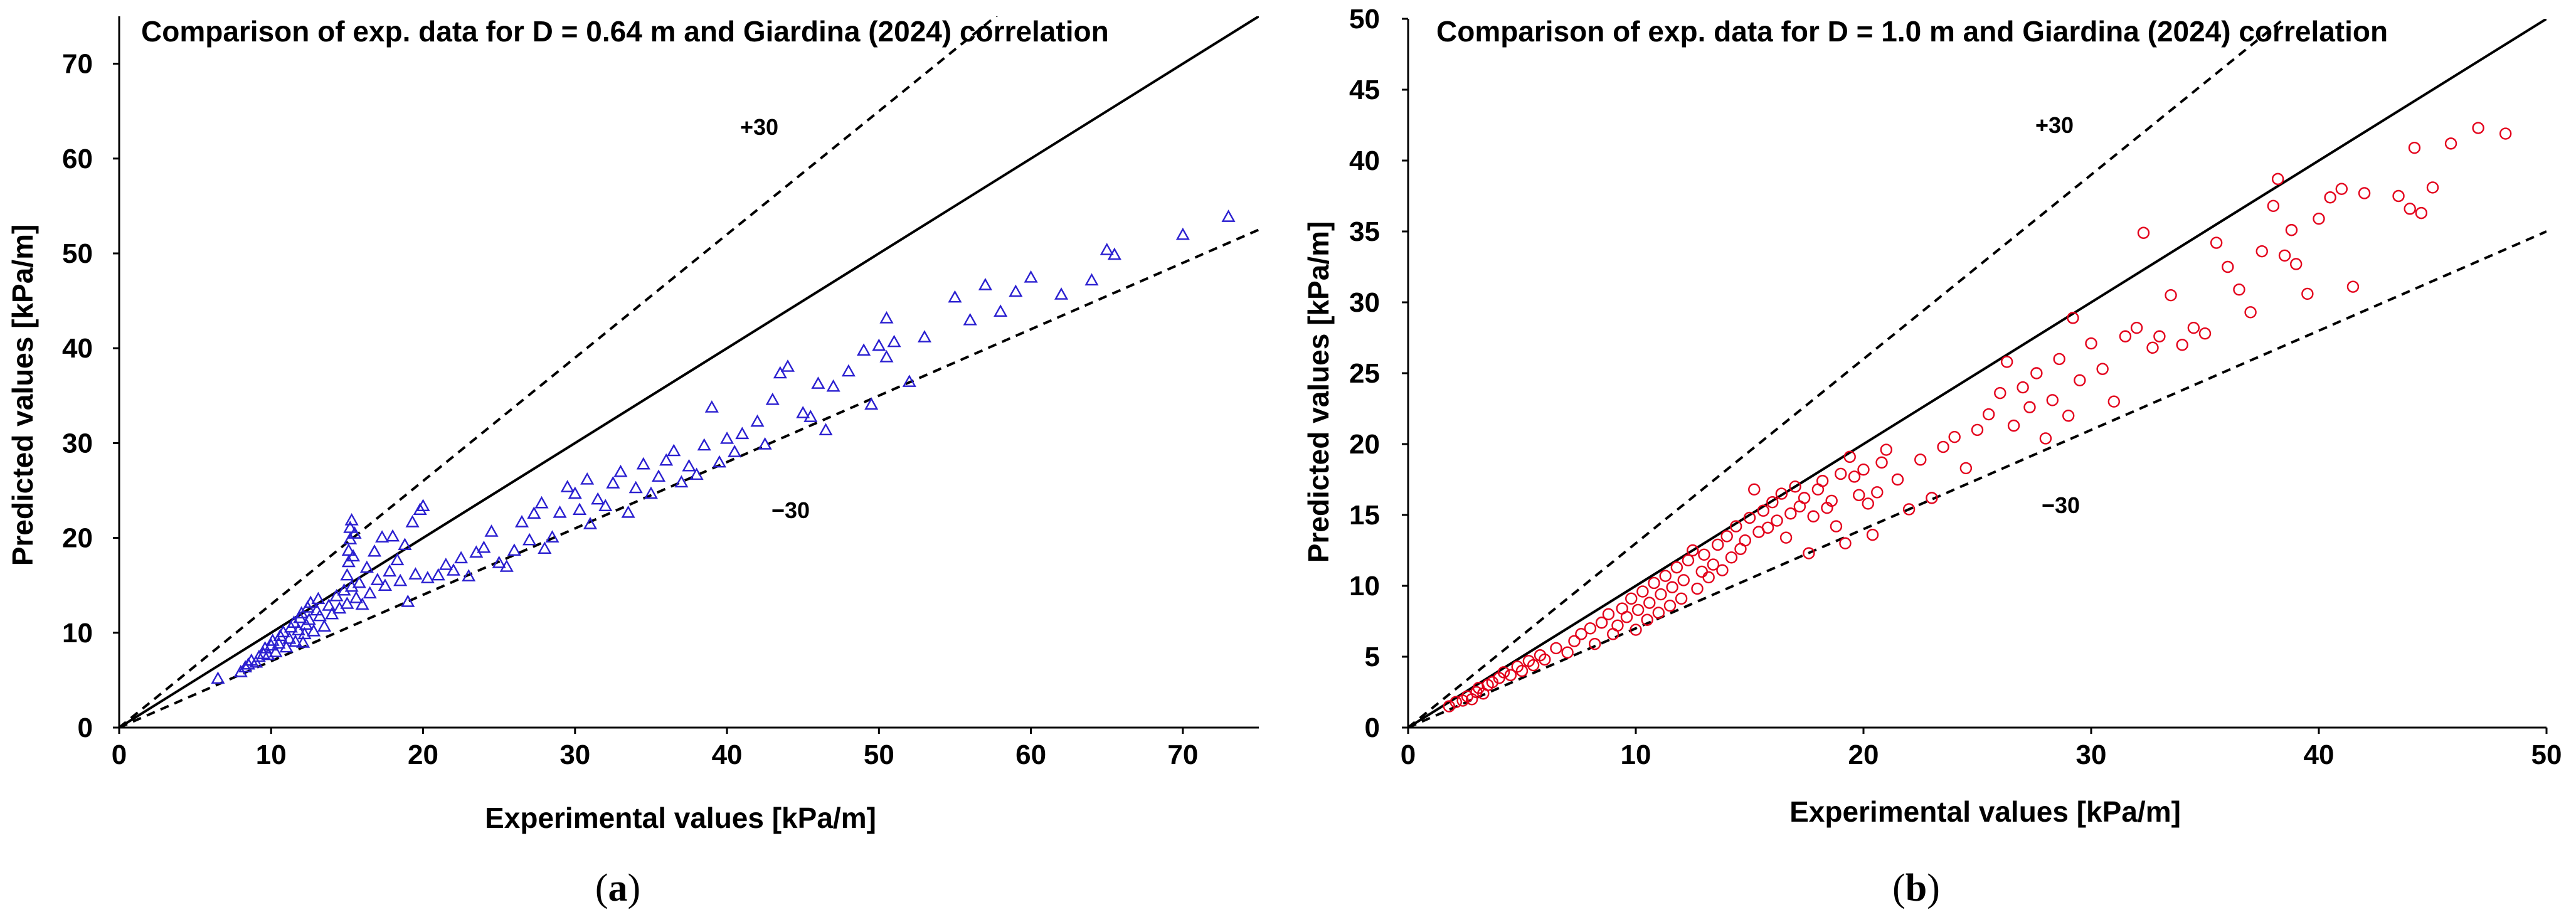 The image size is (2576, 917). Describe the element at coordinates (77, 64) in the screenshot. I see `y-tick-label-a: 70` at that location.